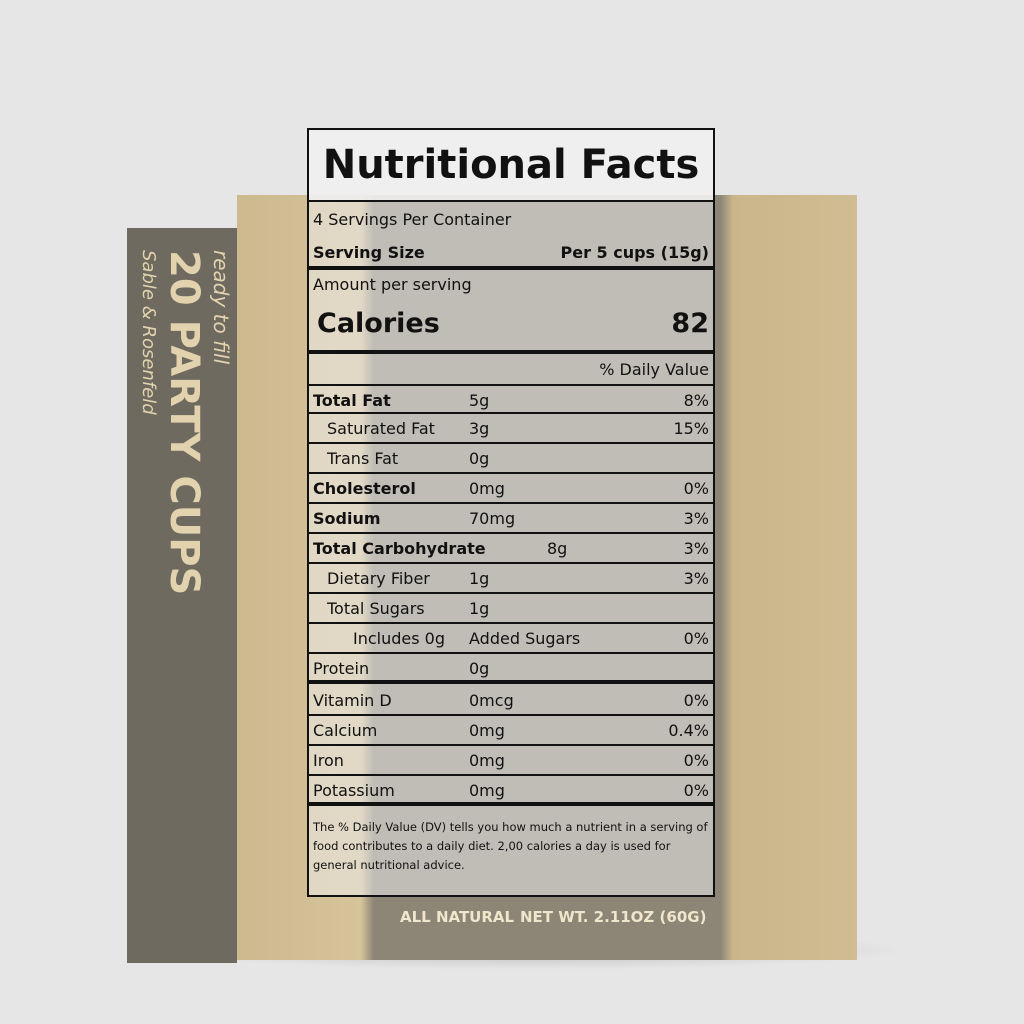 The width and height of the screenshot is (1024, 1024). Describe the element at coordinates (363, 458) in the screenshot. I see `nutrient-name: Trans Fat` at that location.